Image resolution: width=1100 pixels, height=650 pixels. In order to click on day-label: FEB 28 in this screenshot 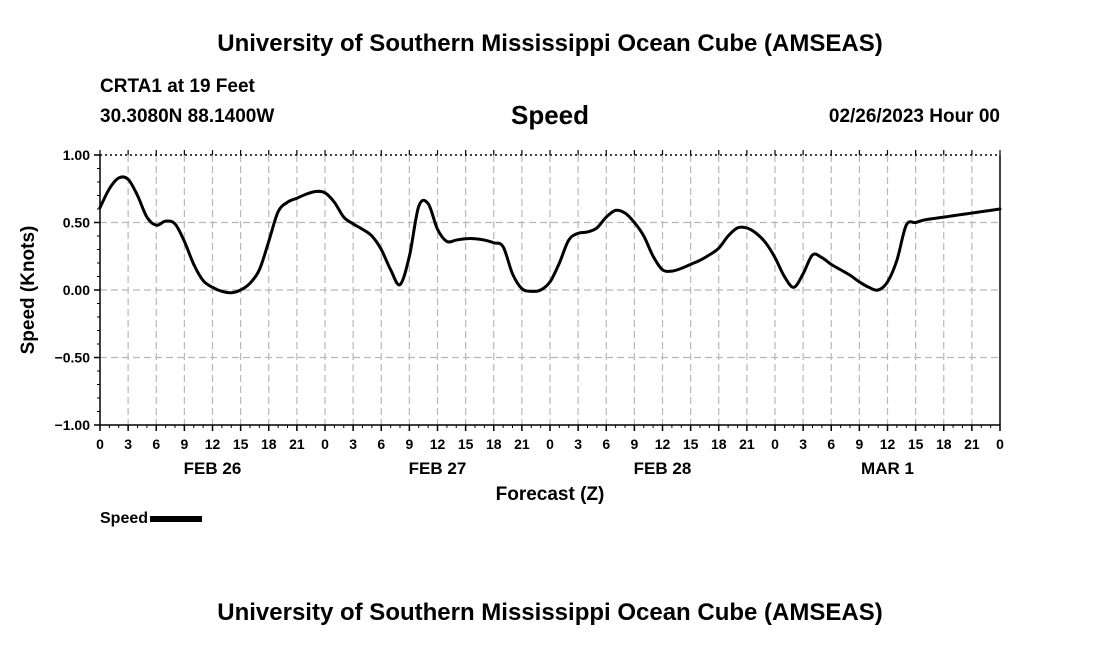, I will do `click(663, 468)`.